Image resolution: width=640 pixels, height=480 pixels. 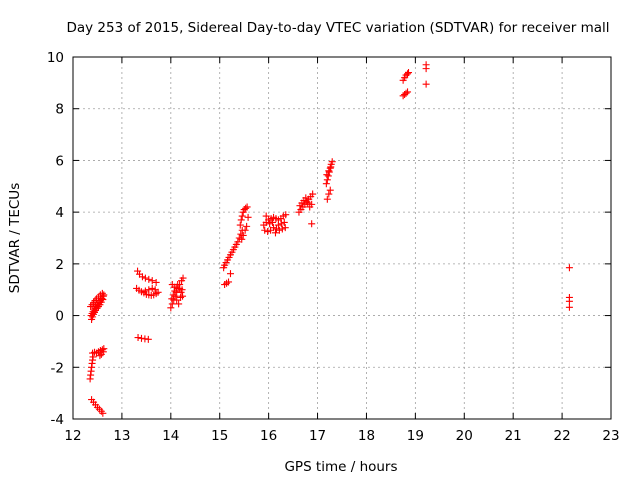 I want to click on y-tick-label: 6, so click(x=59, y=161).